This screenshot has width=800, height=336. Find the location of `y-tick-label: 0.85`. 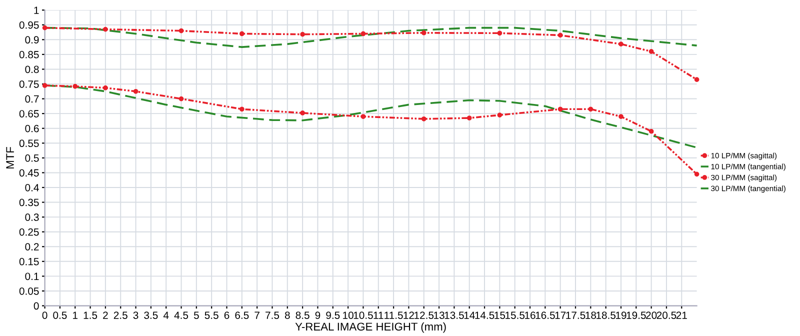

y-tick-label: 0.85 is located at coordinates (29, 54).